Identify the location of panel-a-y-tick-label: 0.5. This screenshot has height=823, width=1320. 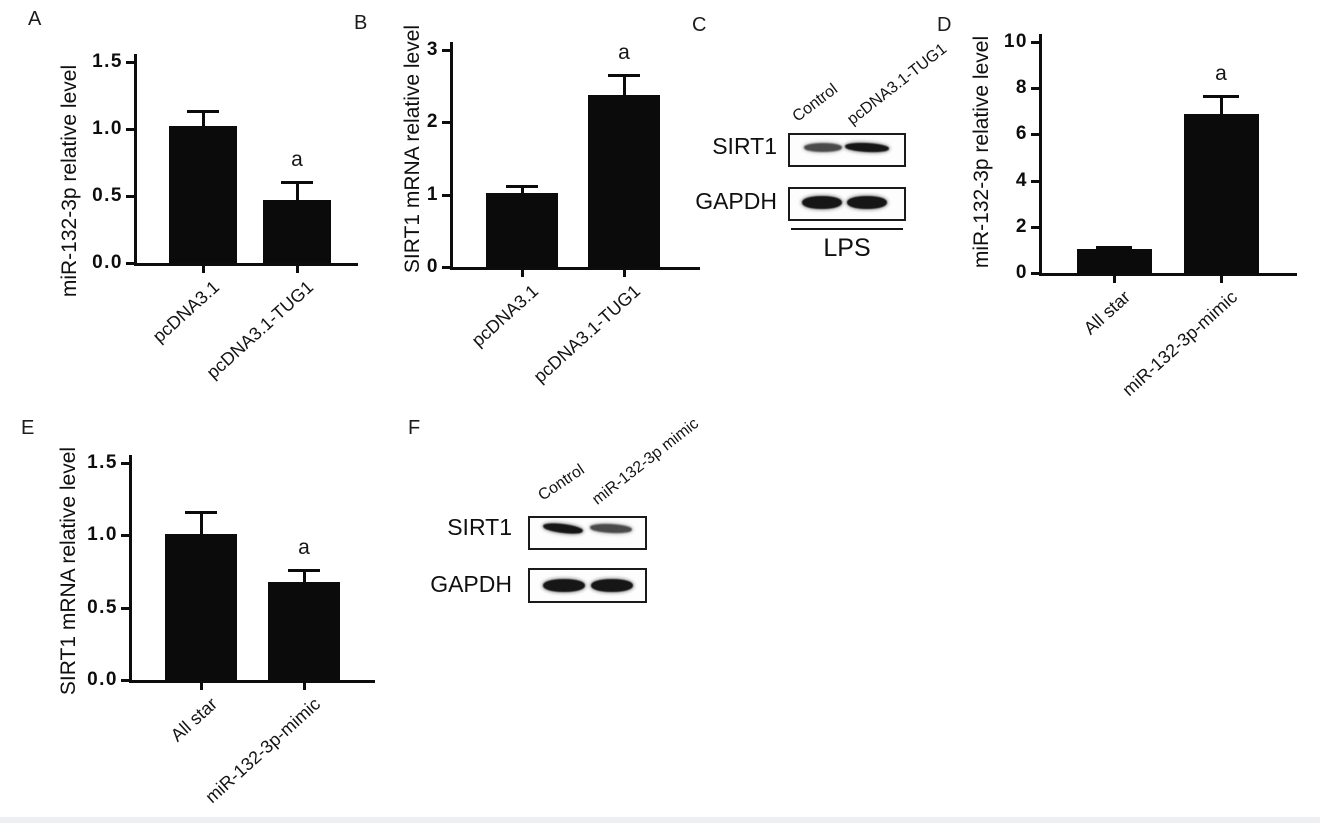
(107, 195).